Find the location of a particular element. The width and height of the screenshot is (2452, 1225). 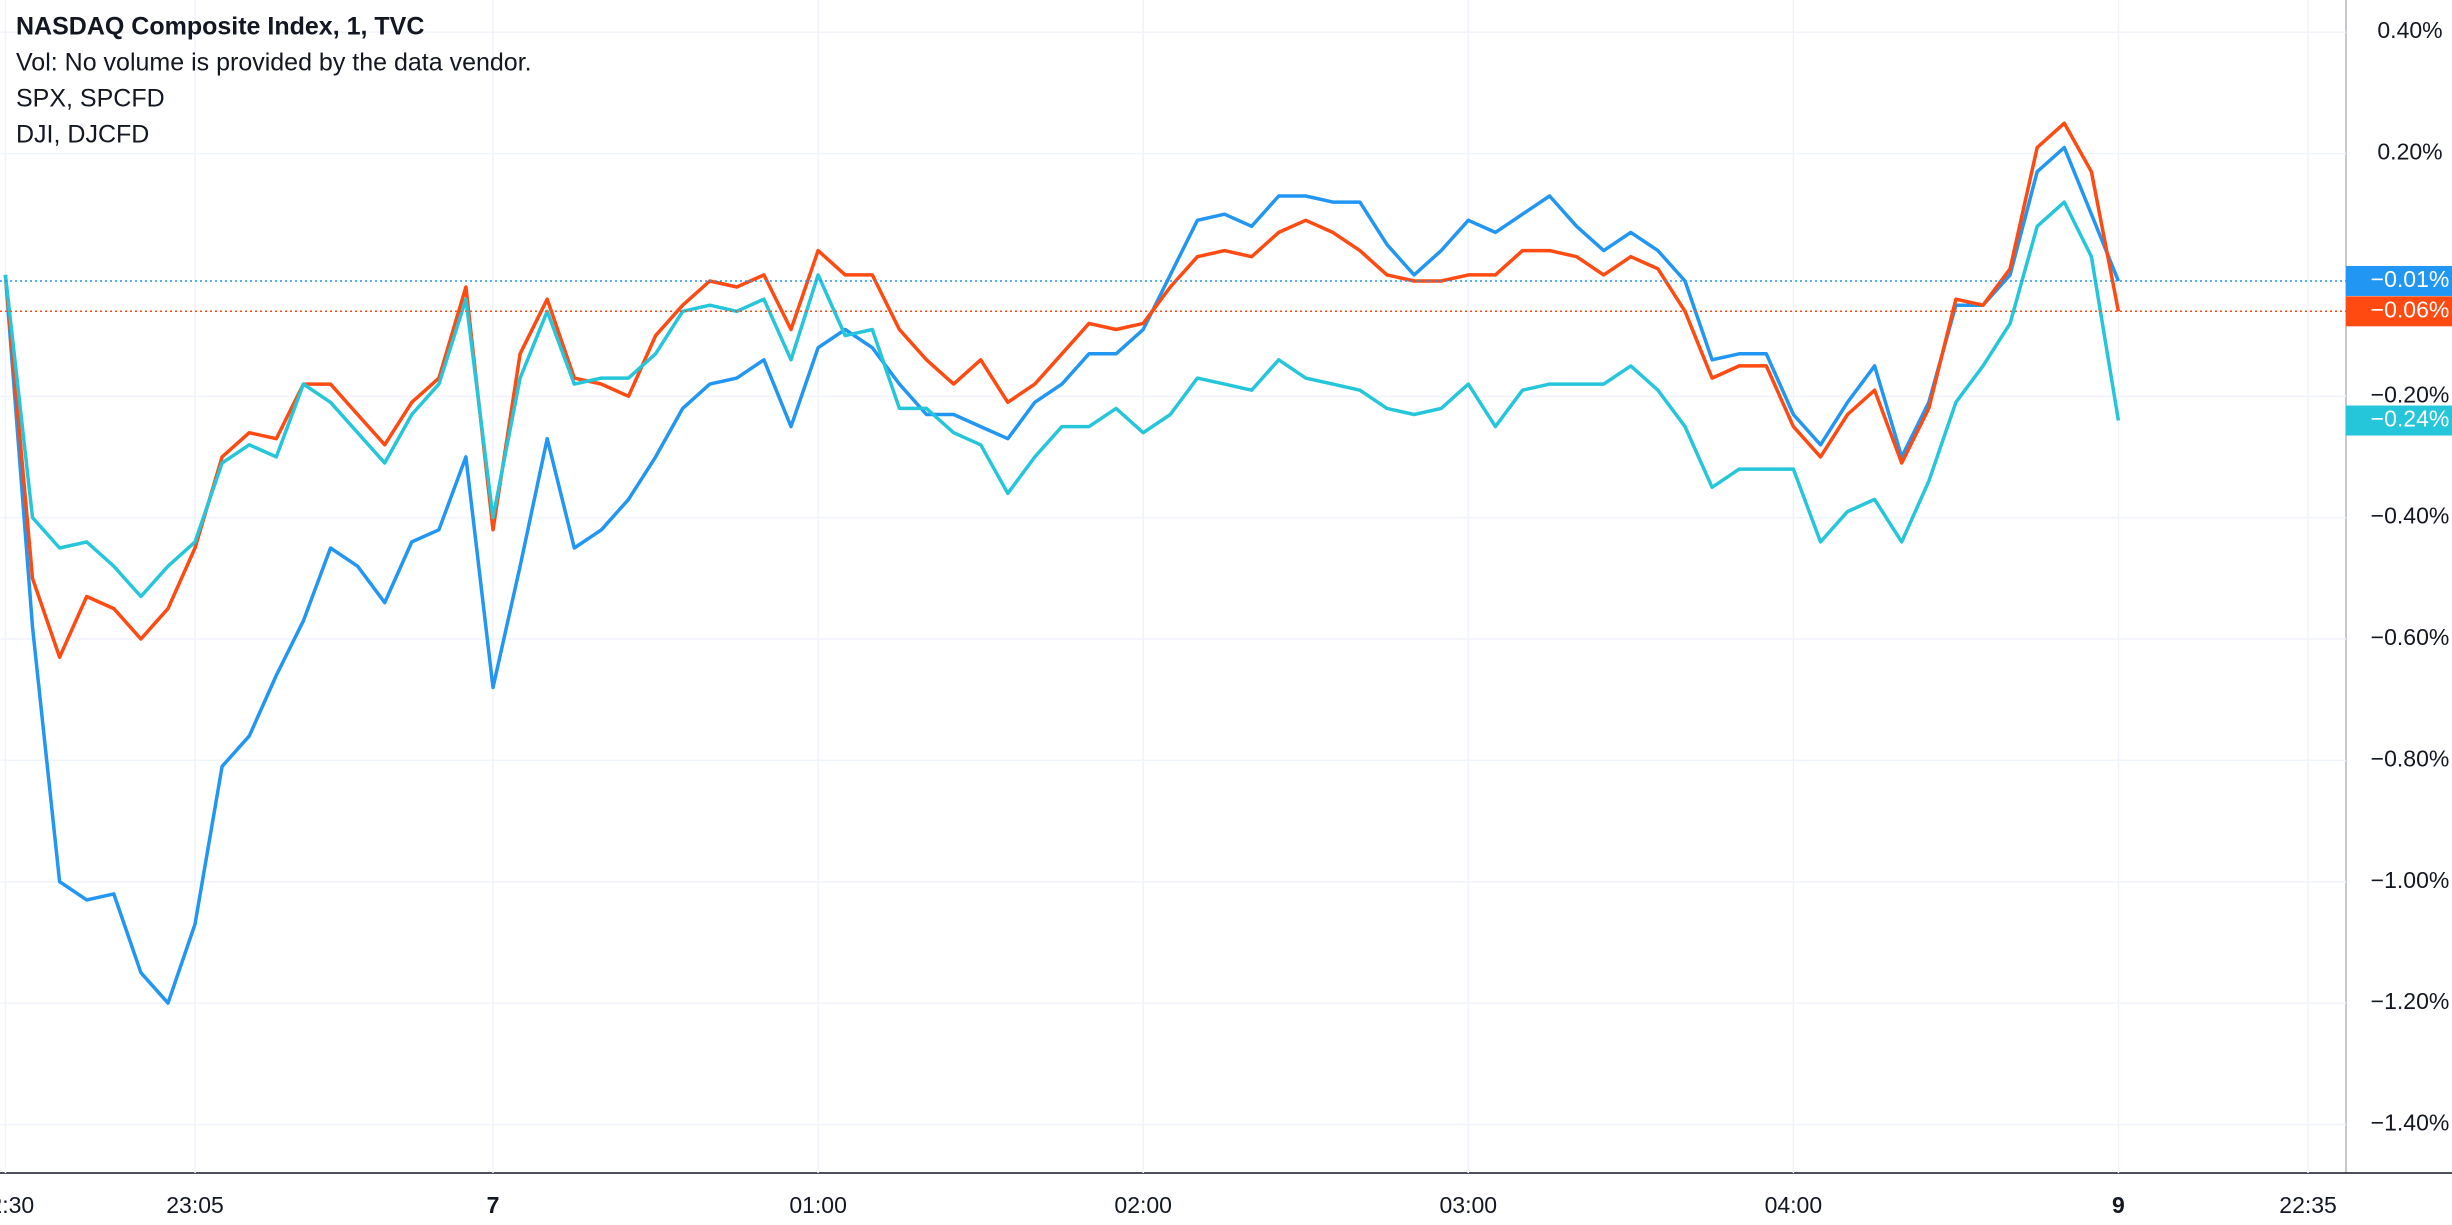

y-tick-label: −0.60% is located at coordinates (2410, 637).